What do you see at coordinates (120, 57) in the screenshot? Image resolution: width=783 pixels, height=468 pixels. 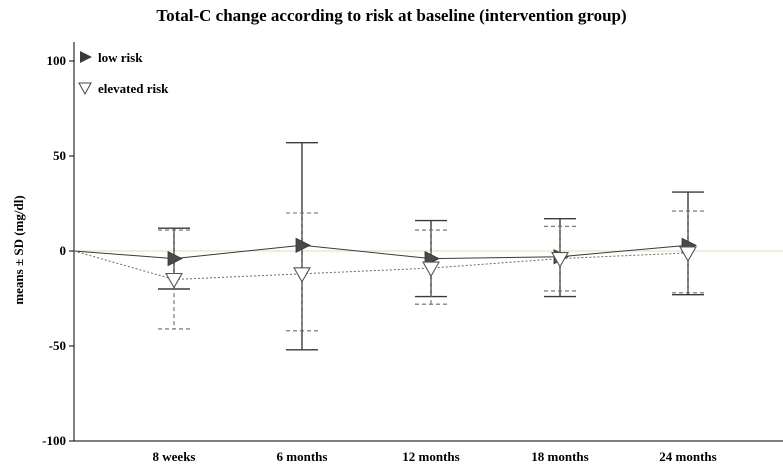 I see `legend-label-low-risk: low risk` at bounding box center [120, 57].